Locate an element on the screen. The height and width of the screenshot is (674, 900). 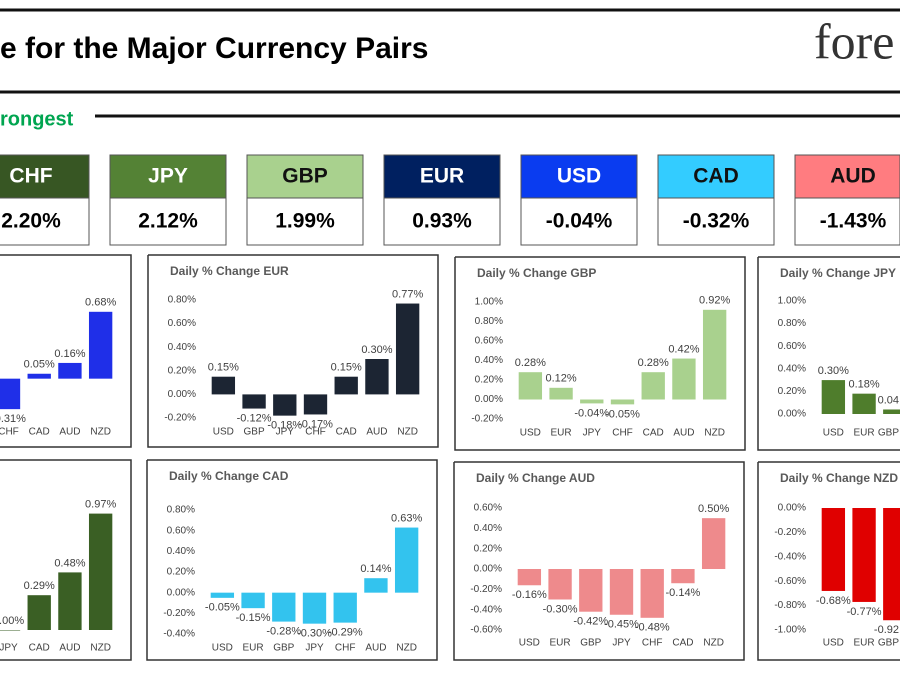
value-label: -0.04% is located at coordinates (591, 413).